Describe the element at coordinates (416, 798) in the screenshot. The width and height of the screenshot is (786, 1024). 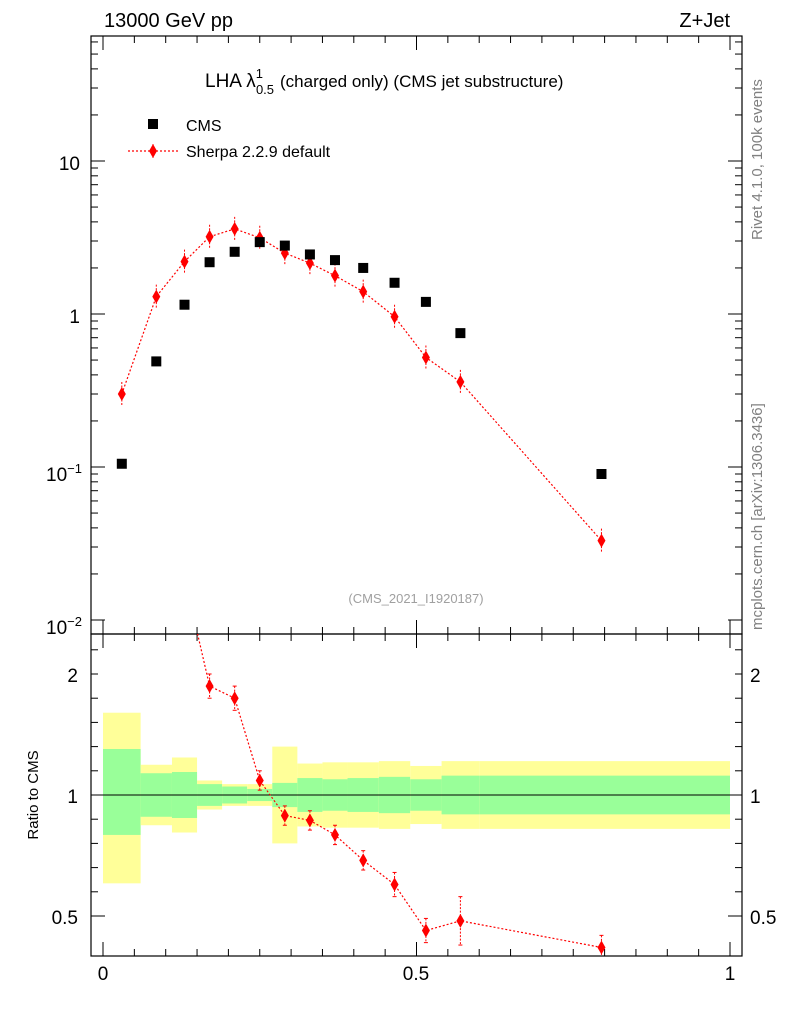
I see `ratio-bands` at that location.